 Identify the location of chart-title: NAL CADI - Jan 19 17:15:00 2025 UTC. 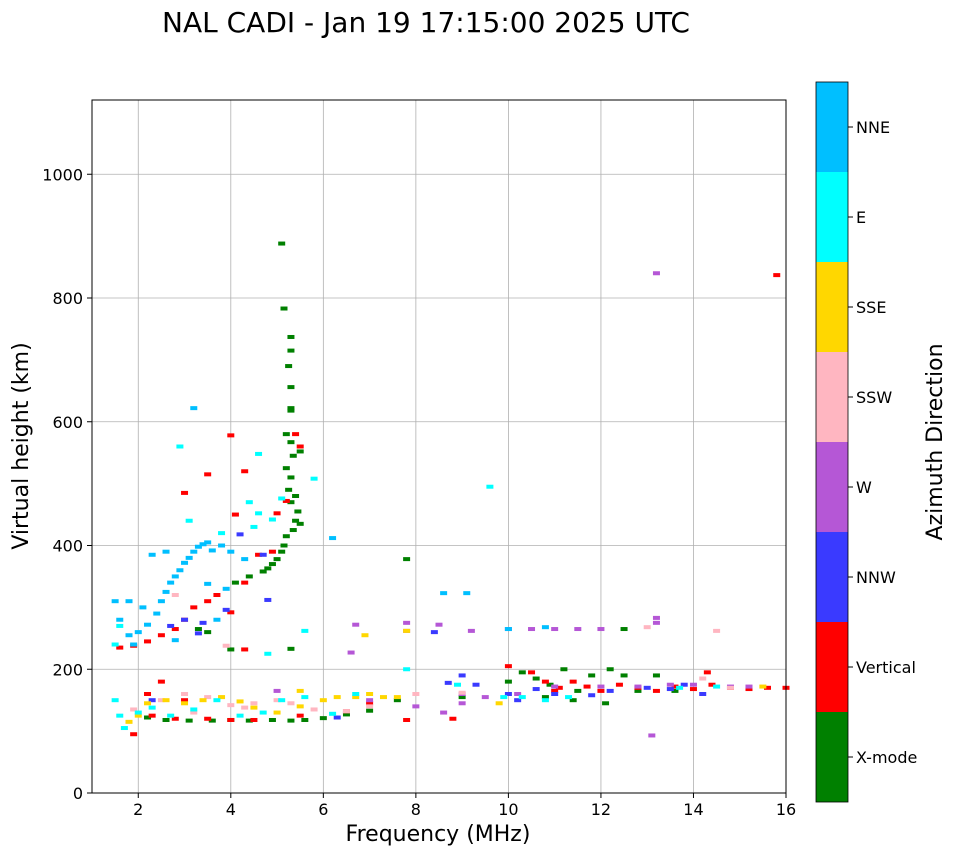
(426, 22).